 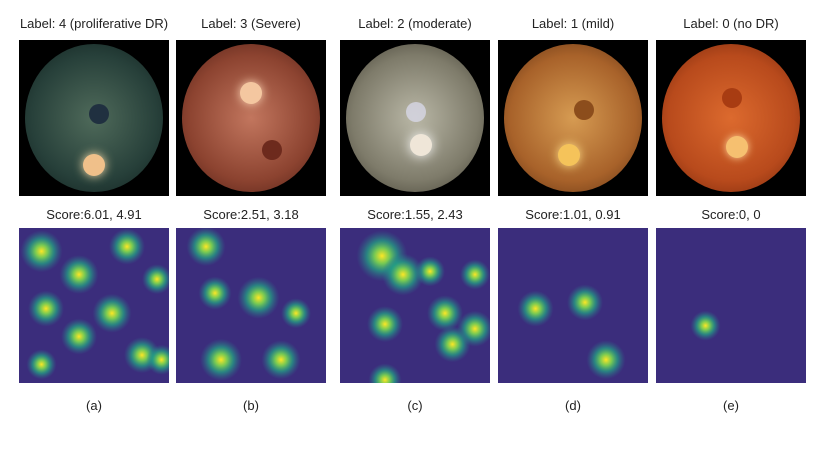 What do you see at coordinates (251, 214) in the screenshot?
I see `panel-score: Score:2.51, 3.18` at bounding box center [251, 214].